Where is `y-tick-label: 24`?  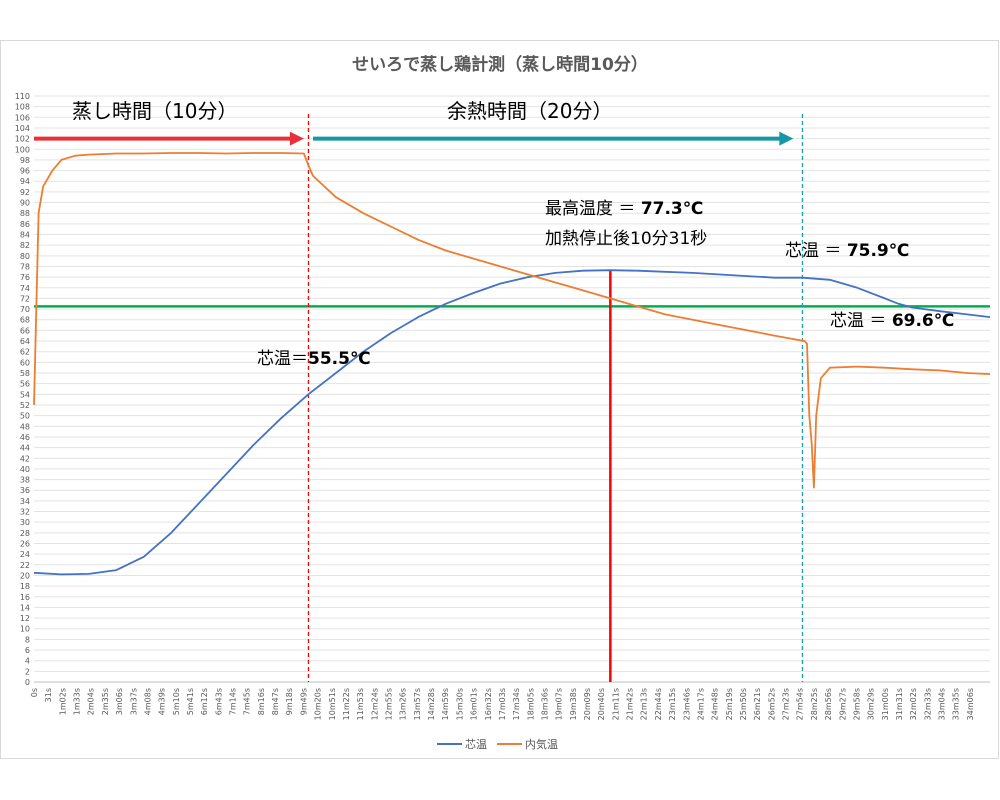
y-tick-label: 24 is located at coordinates (25, 554).